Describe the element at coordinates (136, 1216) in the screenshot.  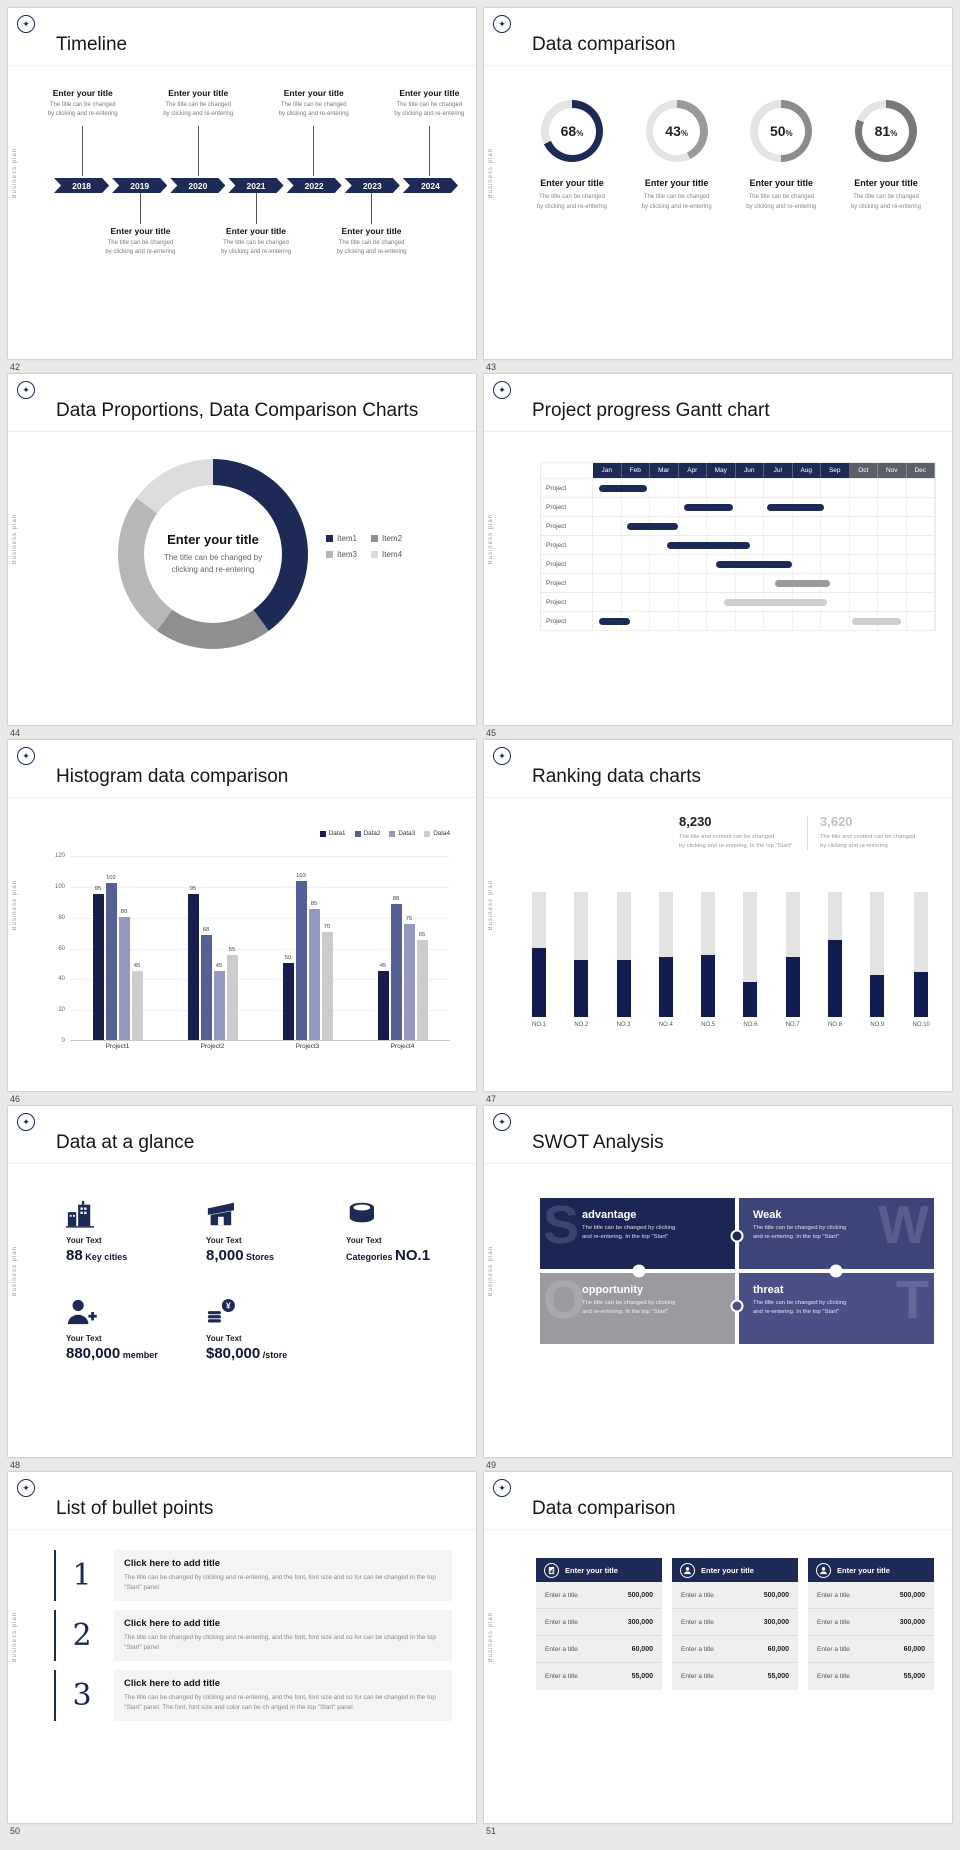
I see `buildings-icon` at that location.